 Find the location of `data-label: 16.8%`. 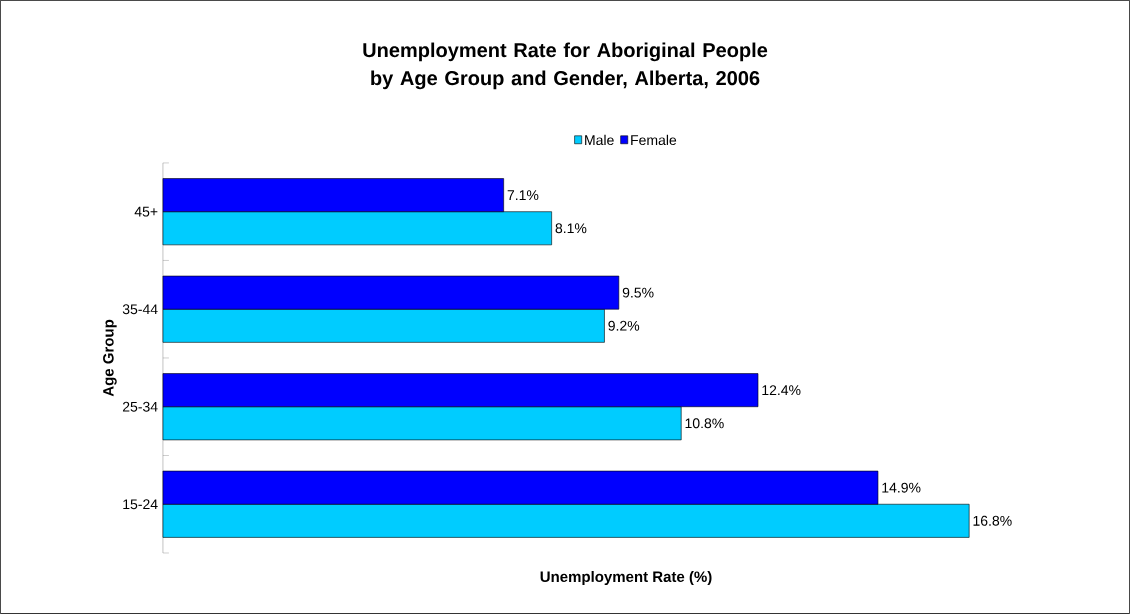

data-label: 16.8% is located at coordinates (992, 520).